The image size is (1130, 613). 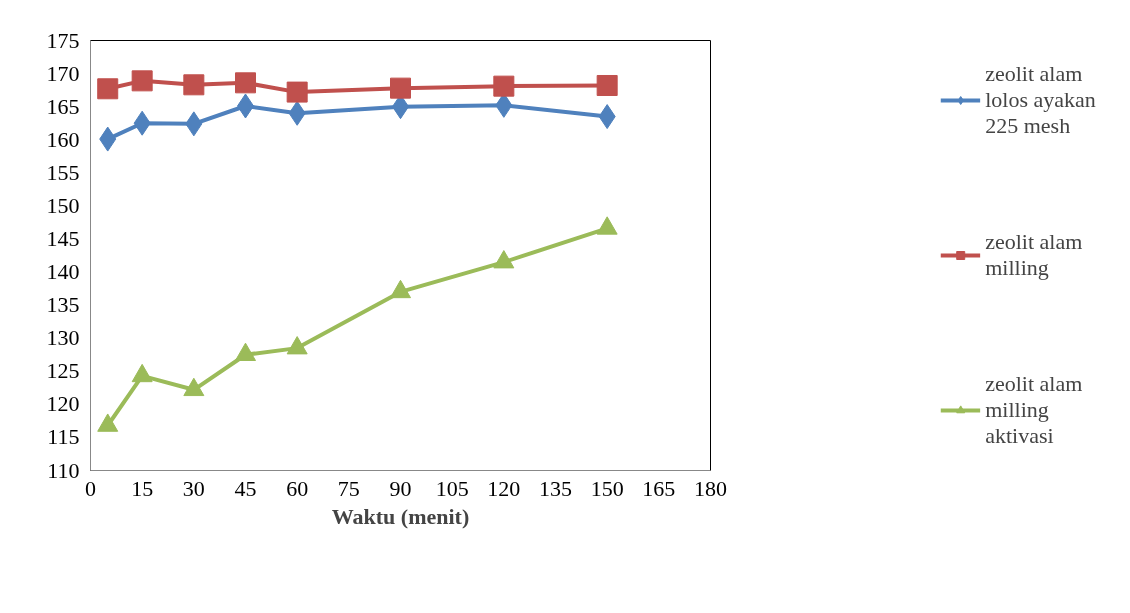 I want to click on x-tick-label: 15, so click(x=142, y=488).